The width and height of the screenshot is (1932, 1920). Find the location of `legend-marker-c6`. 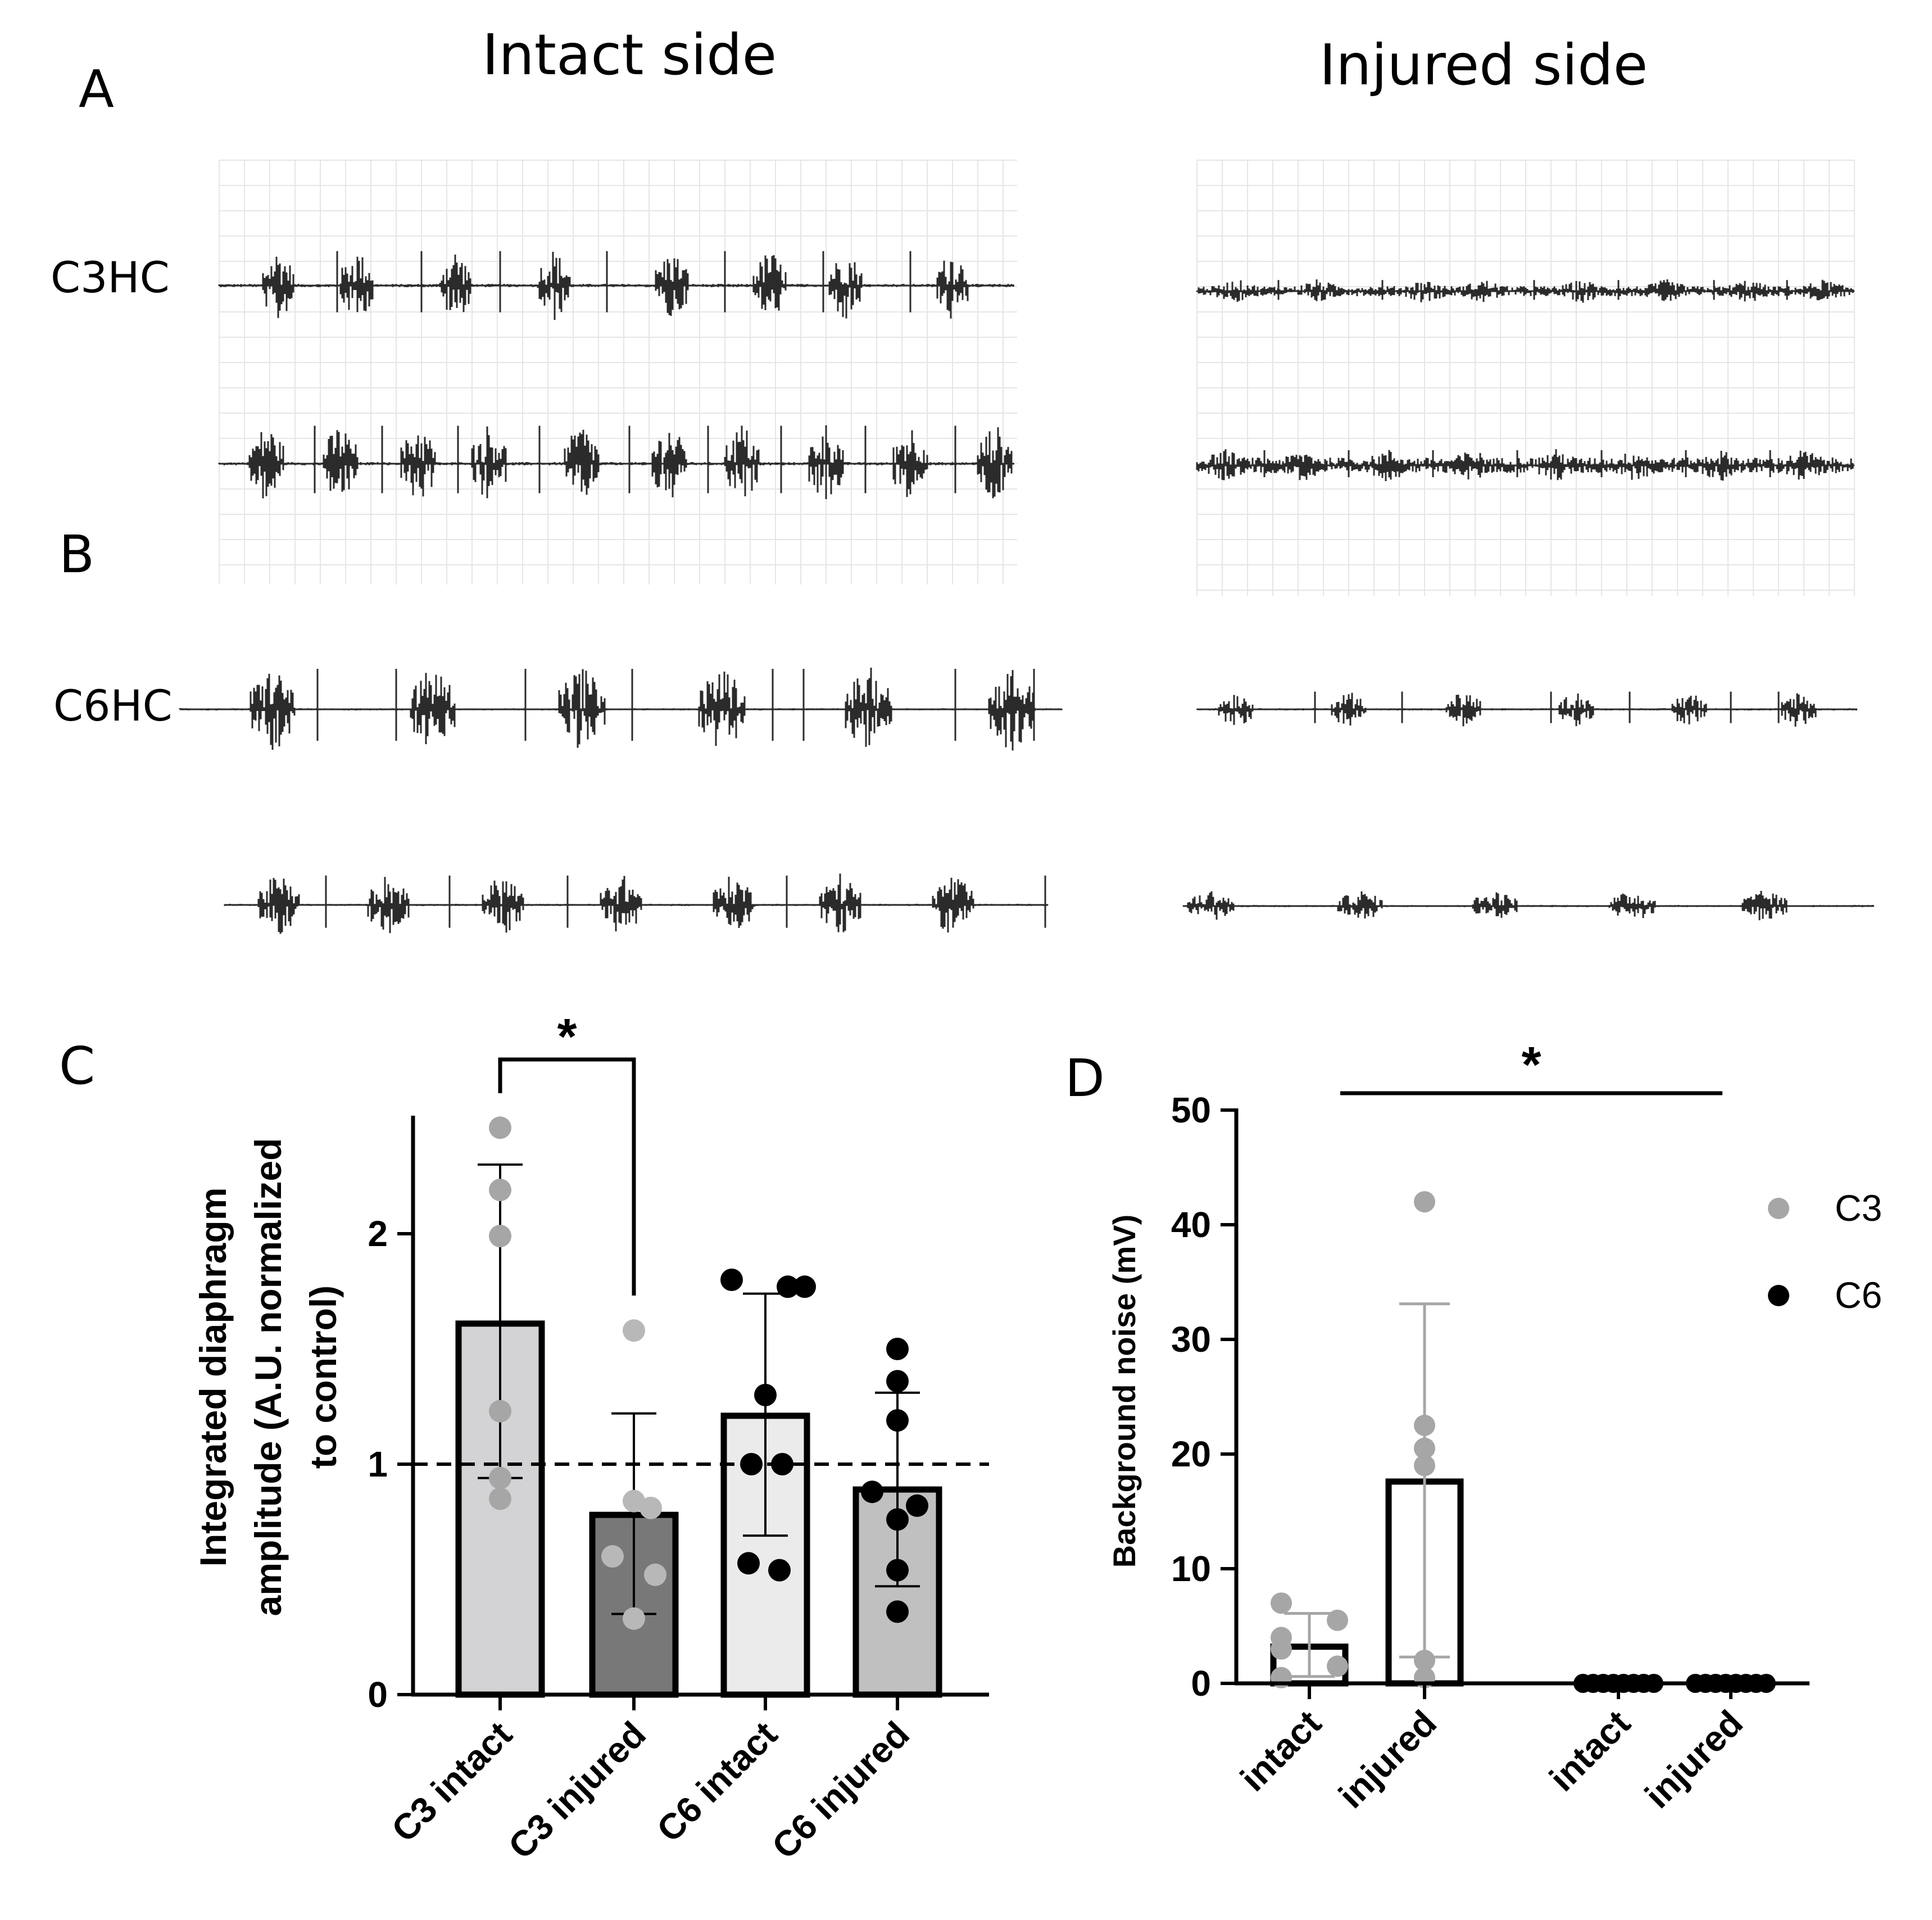

legend-marker-c6 is located at coordinates (1778, 1295).